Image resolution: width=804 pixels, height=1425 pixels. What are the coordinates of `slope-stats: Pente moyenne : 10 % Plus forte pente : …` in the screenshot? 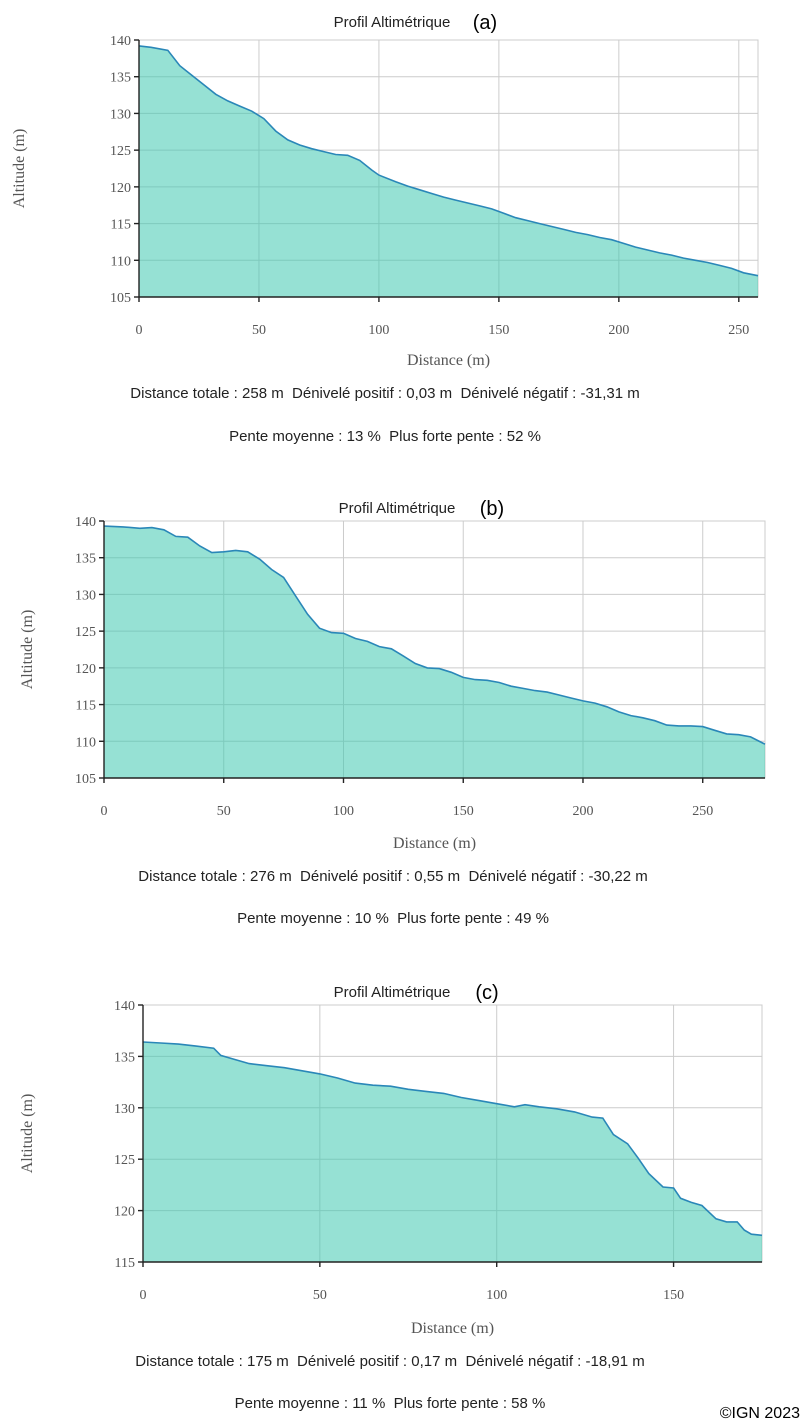 It's located at (393, 918).